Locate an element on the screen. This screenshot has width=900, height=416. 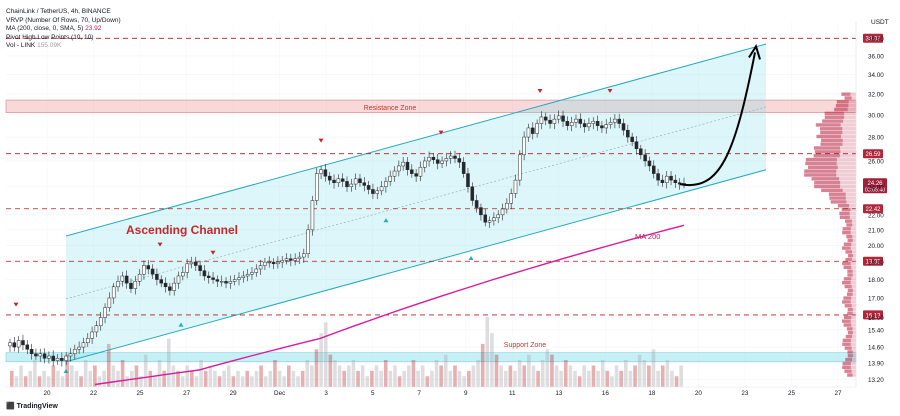
current-price-countdown: 03:09:40 is located at coordinates (875, 190).